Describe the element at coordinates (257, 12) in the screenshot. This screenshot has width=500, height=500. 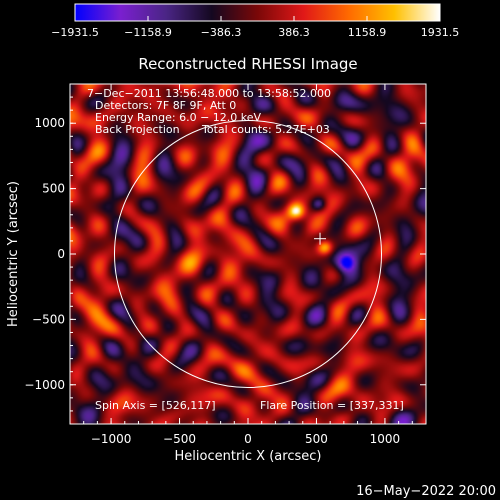
I see `colorbar-gradient` at that location.